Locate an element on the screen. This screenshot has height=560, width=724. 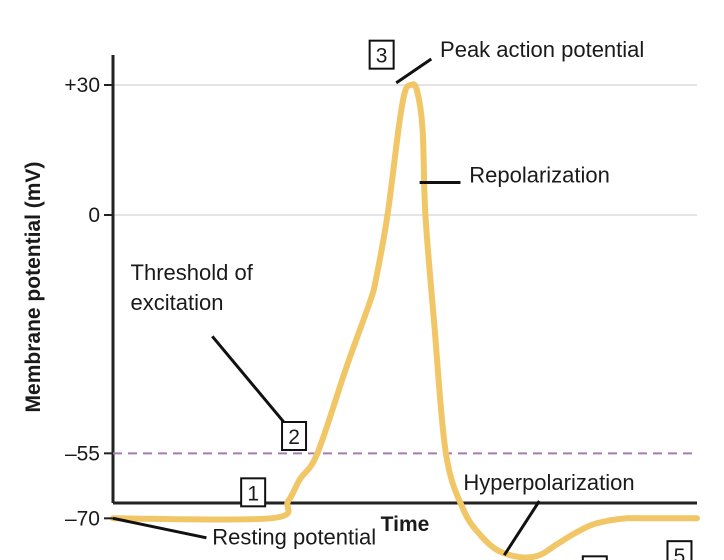
stage-number: 5 is located at coordinates (680, 552).